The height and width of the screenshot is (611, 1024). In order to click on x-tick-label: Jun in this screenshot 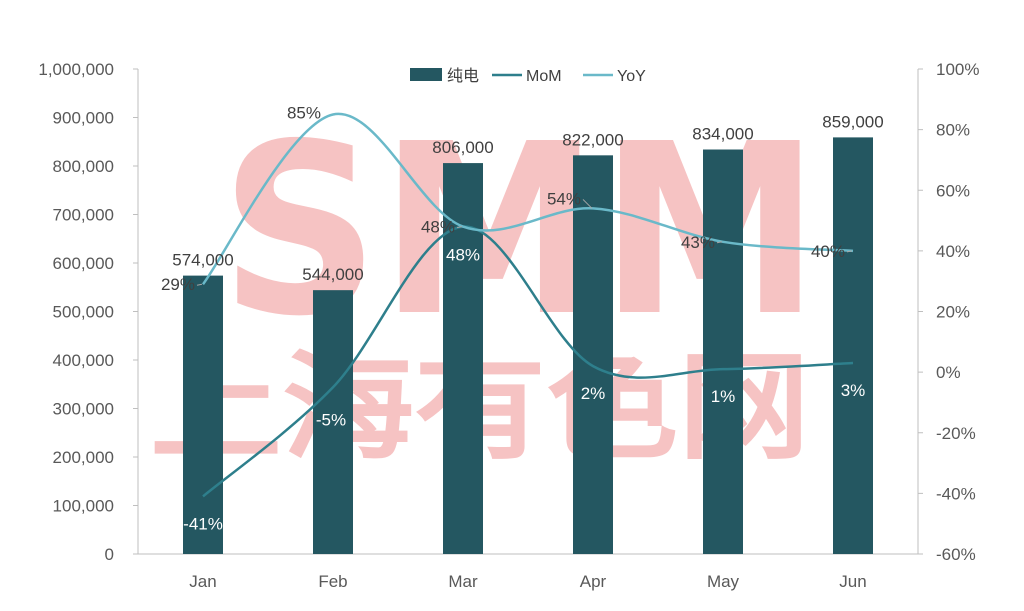, I will do `click(852, 581)`.